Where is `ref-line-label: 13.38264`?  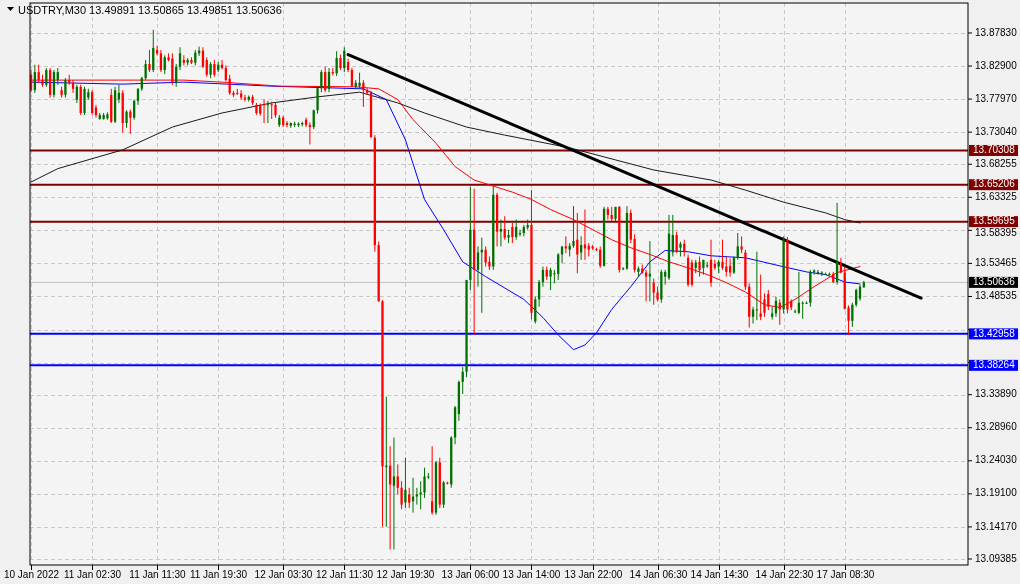
ref-line-label: 13.38264 is located at coordinates (994, 364).